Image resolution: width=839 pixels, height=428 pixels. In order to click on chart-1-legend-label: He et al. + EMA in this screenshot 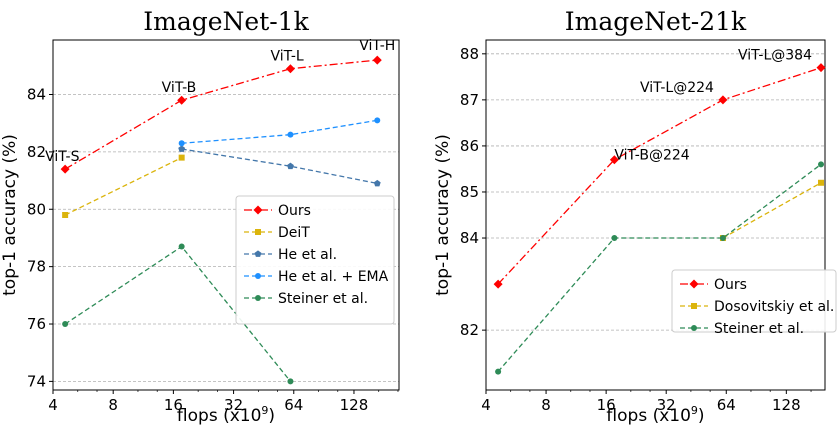, I will do `click(333, 277)`.